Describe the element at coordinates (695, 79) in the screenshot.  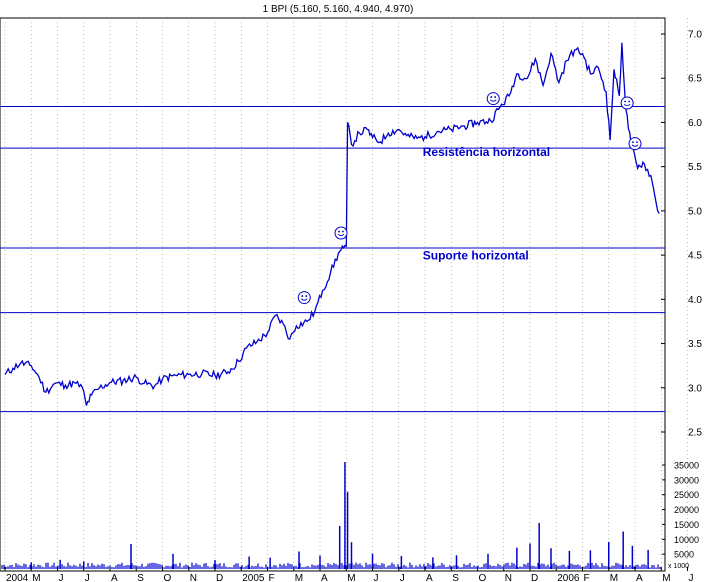
I see `price-tick-label: 6.5` at that location.